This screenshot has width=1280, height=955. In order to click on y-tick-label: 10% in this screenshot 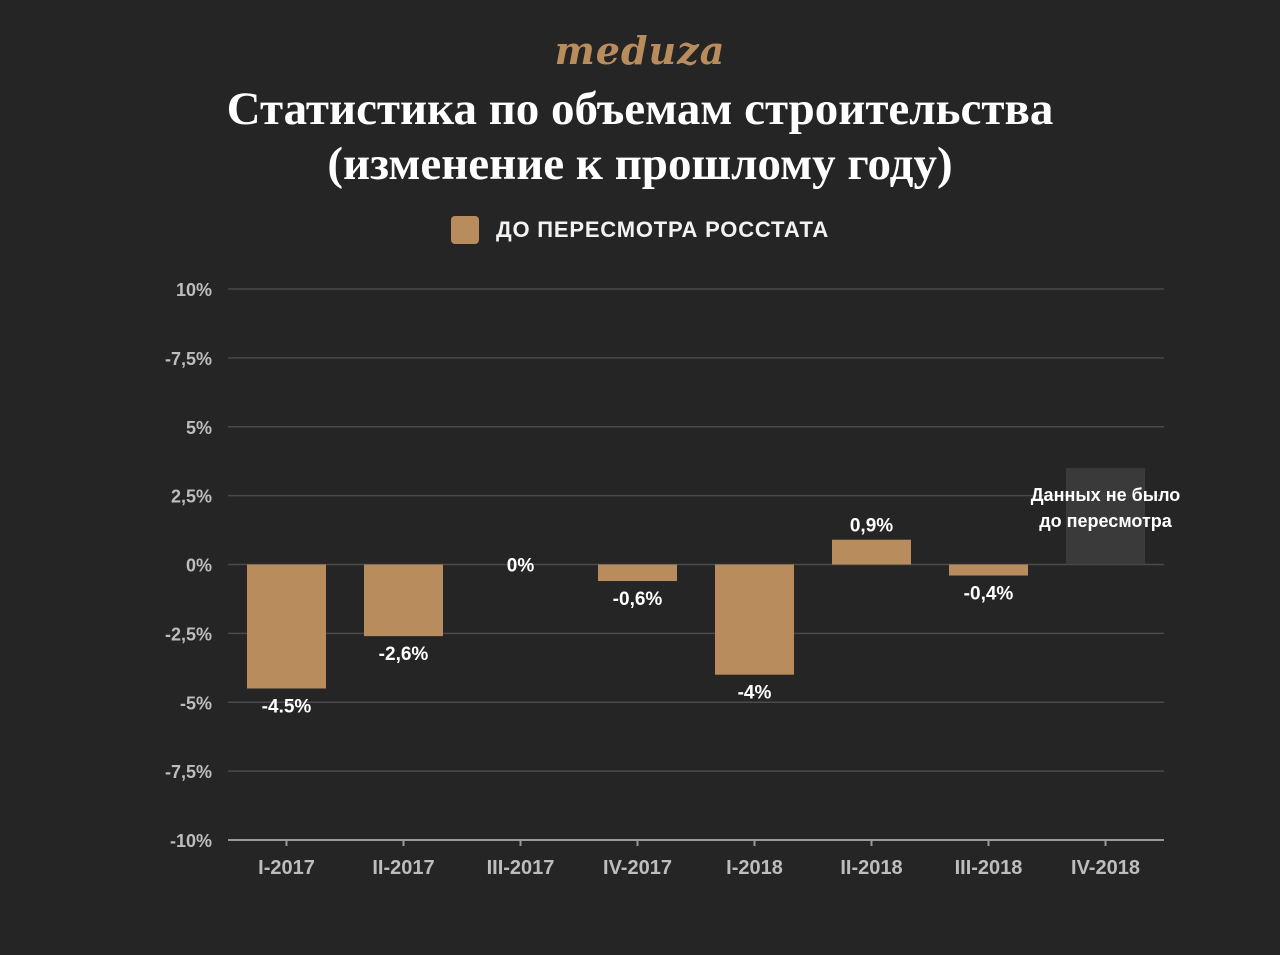, I will do `click(194, 290)`.